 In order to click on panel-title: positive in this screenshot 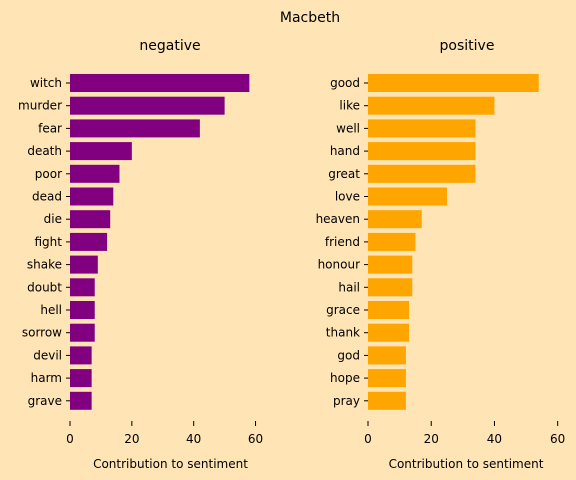, I will do `click(467, 46)`.